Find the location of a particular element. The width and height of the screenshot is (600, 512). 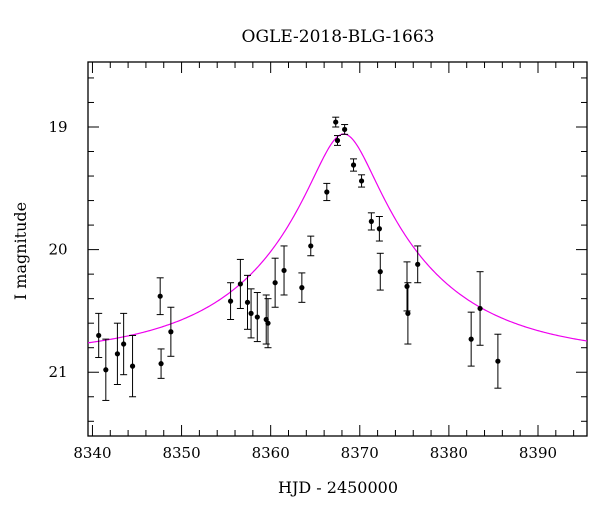

y-tick-label: 21 is located at coordinates (57, 372).